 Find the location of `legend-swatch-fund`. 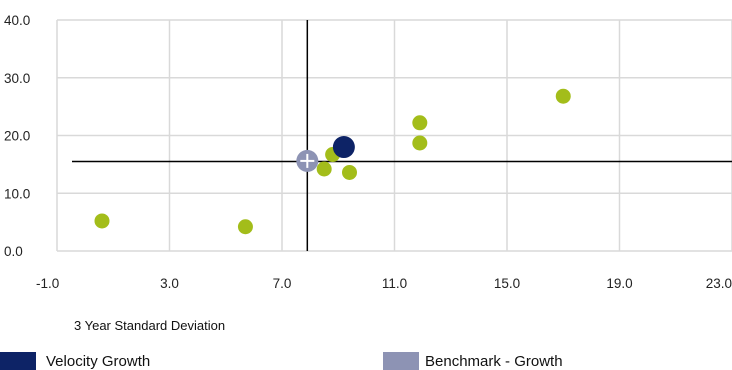

legend-swatch-fund is located at coordinates (18, 361).